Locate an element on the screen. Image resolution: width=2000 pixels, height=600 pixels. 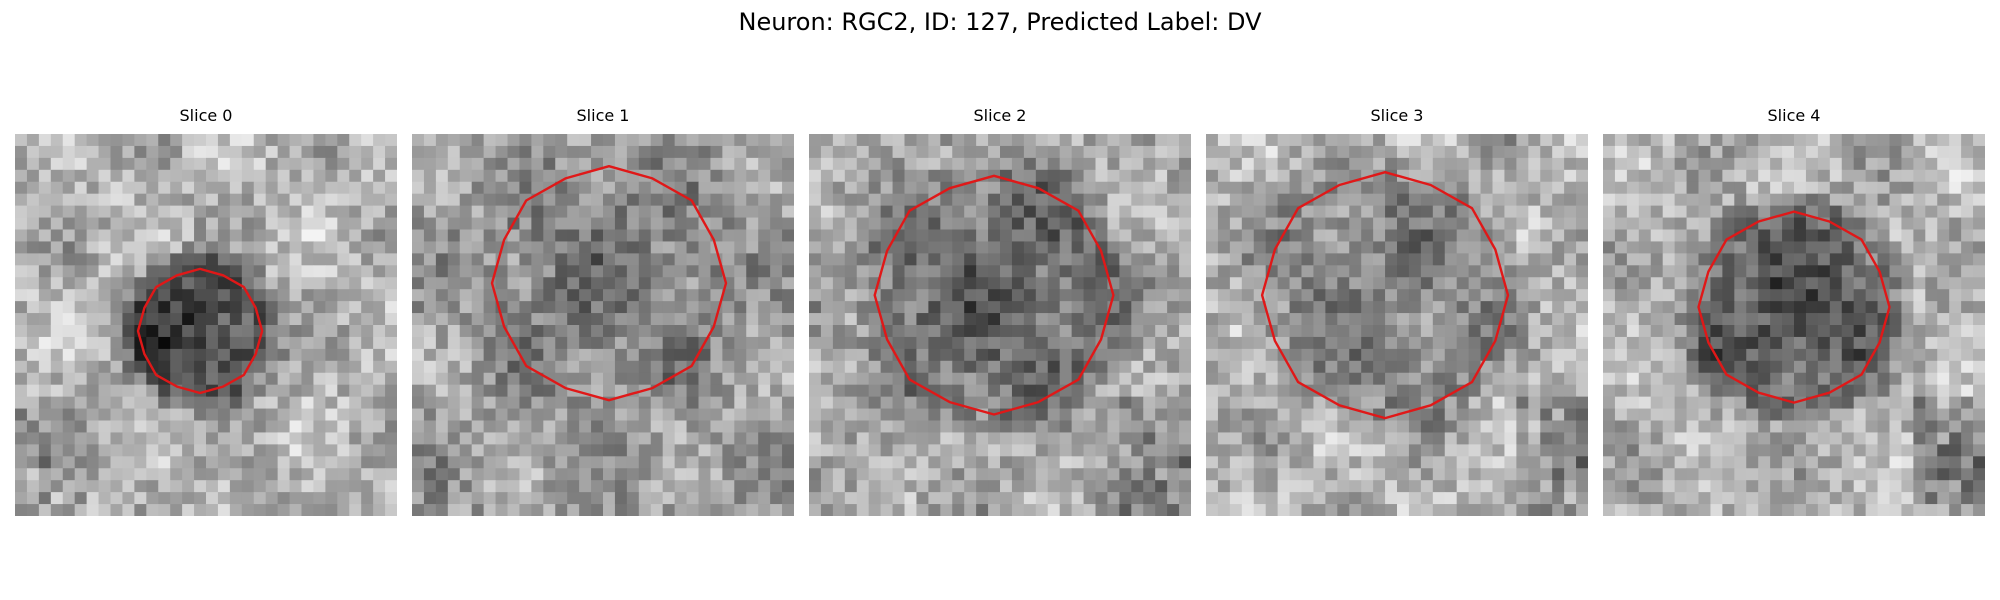
slice-panel-1: Slice 1 is located at coordinates (603, 314).